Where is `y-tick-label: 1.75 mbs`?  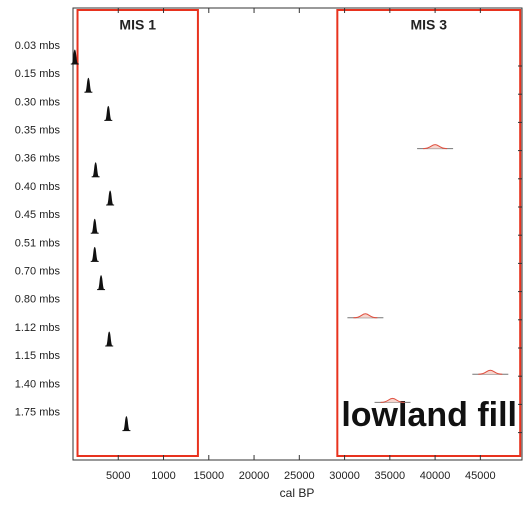 y-tick-label: 1.75 mbs is located at coordinates (38, 413).